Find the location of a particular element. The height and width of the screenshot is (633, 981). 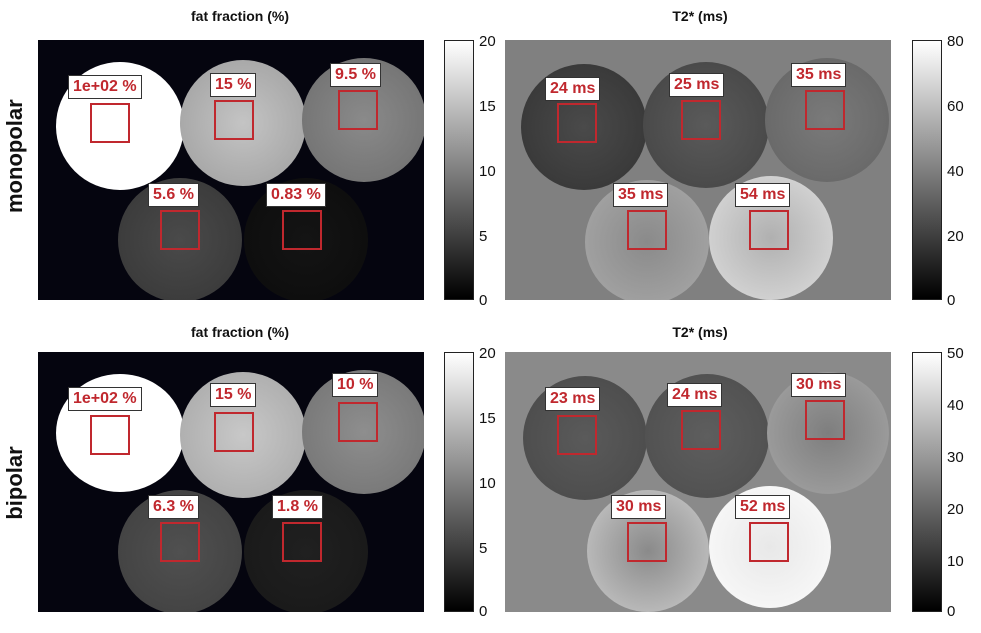

roi-value-label: 10 % is located at coordinates (355, 385).